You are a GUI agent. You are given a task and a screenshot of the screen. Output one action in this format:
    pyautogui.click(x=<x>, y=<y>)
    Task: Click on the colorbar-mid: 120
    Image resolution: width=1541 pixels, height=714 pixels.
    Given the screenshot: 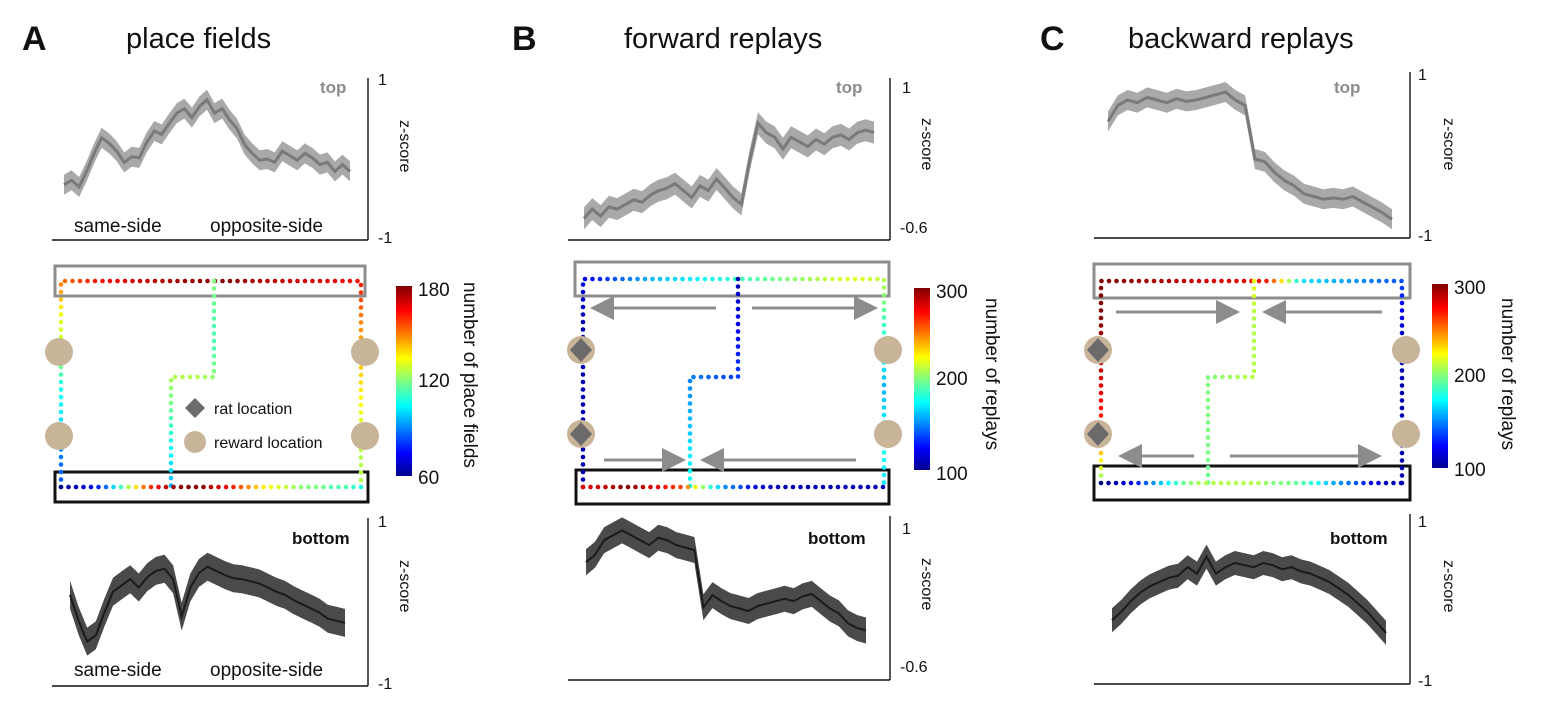 What is the action you would take?
    pyautogui.click(x=434, y=381)
    